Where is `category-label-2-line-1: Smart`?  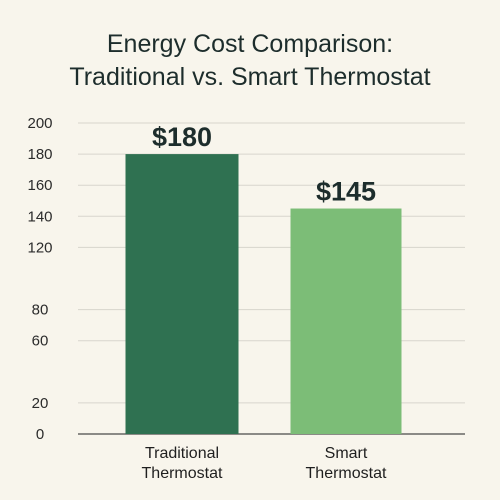 category-label-2-line-1: Smart is located at coordinates (346, 453).